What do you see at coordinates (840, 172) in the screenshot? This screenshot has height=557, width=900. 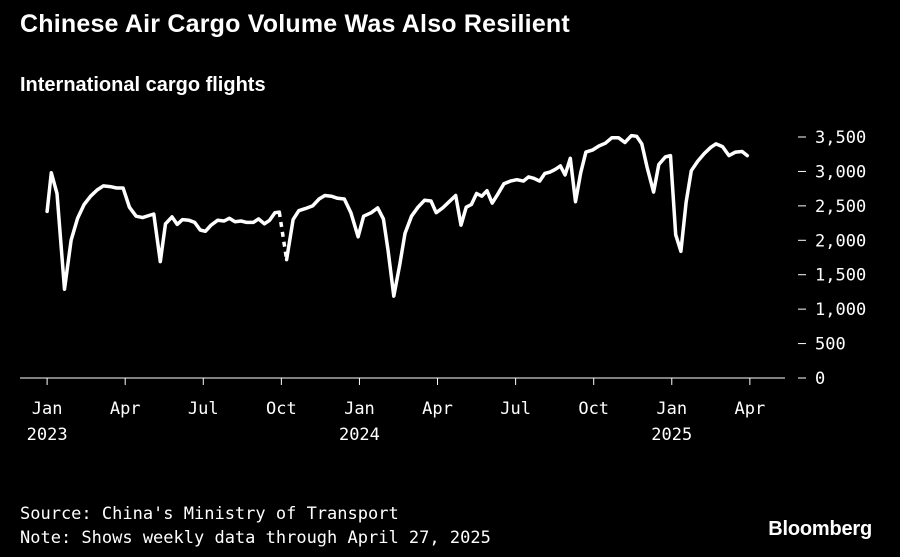 I see `y-tick-label: 3,000` at bounding box center [840, 172].